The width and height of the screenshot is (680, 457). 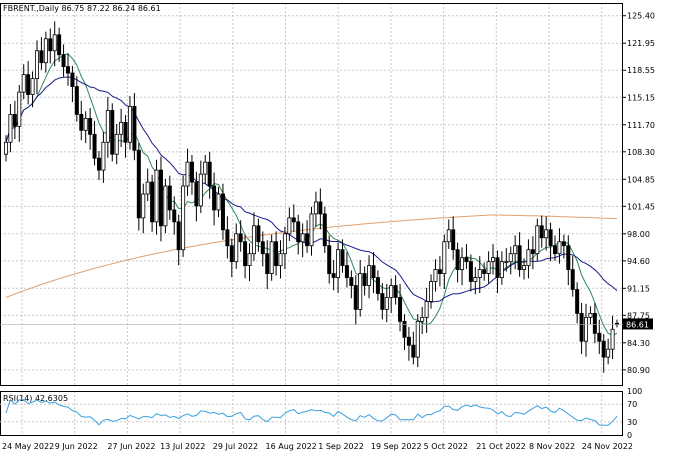 What do you see at coordinates (311, 413) in the screenshot?
I see `rsi-frame` at bounding box center [311, 413].